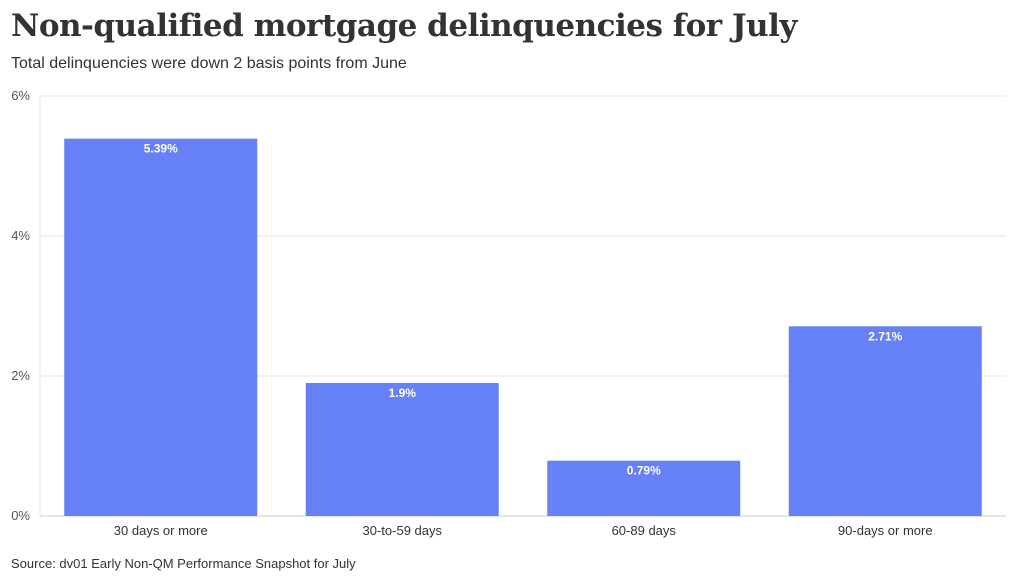 The image size is (1020, 584). Describe the element at coordinates (20, 305) in the screenshot. I see `y-axis-ticks: 0% 2% 4% 6%` at that location.